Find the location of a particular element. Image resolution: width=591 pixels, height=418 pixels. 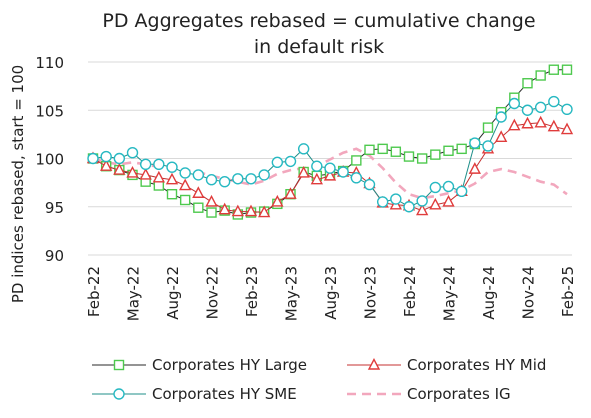

x-tick-label: May-23 is located at coordinates (292, 293).